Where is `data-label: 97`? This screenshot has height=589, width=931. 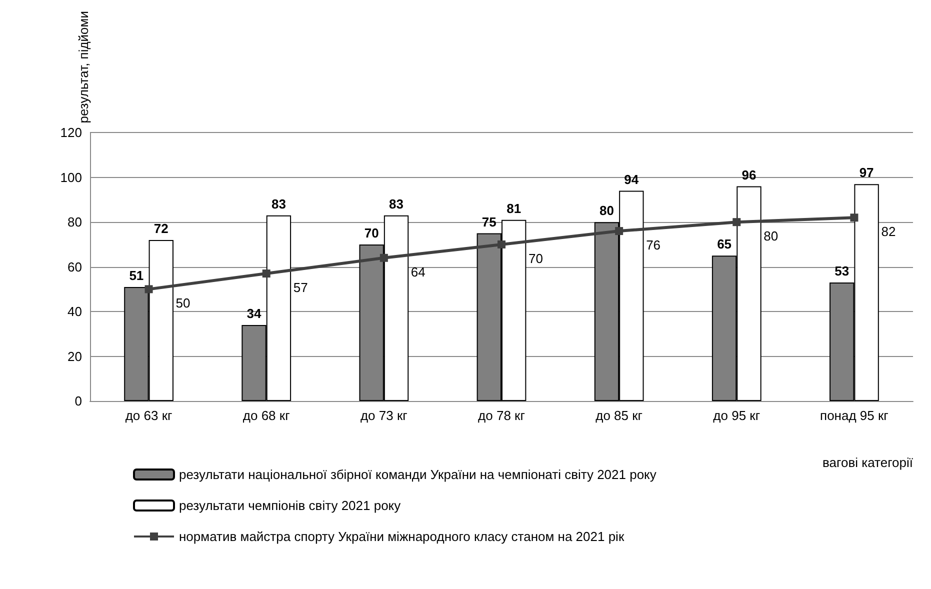
data-label: 97 is located at coordinates (866, 172).